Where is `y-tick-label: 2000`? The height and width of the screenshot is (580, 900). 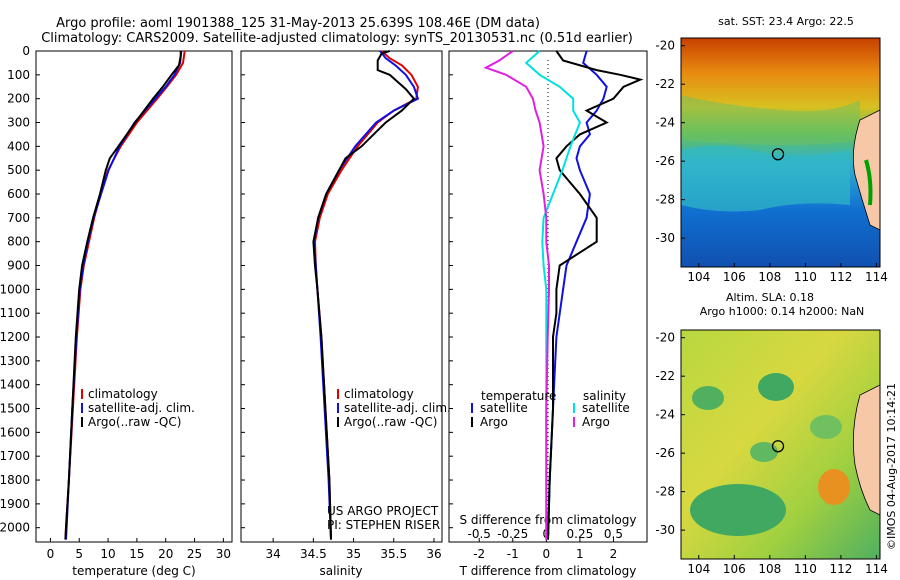 y-tick-label: 2000 is located at coordinates (15, 528).